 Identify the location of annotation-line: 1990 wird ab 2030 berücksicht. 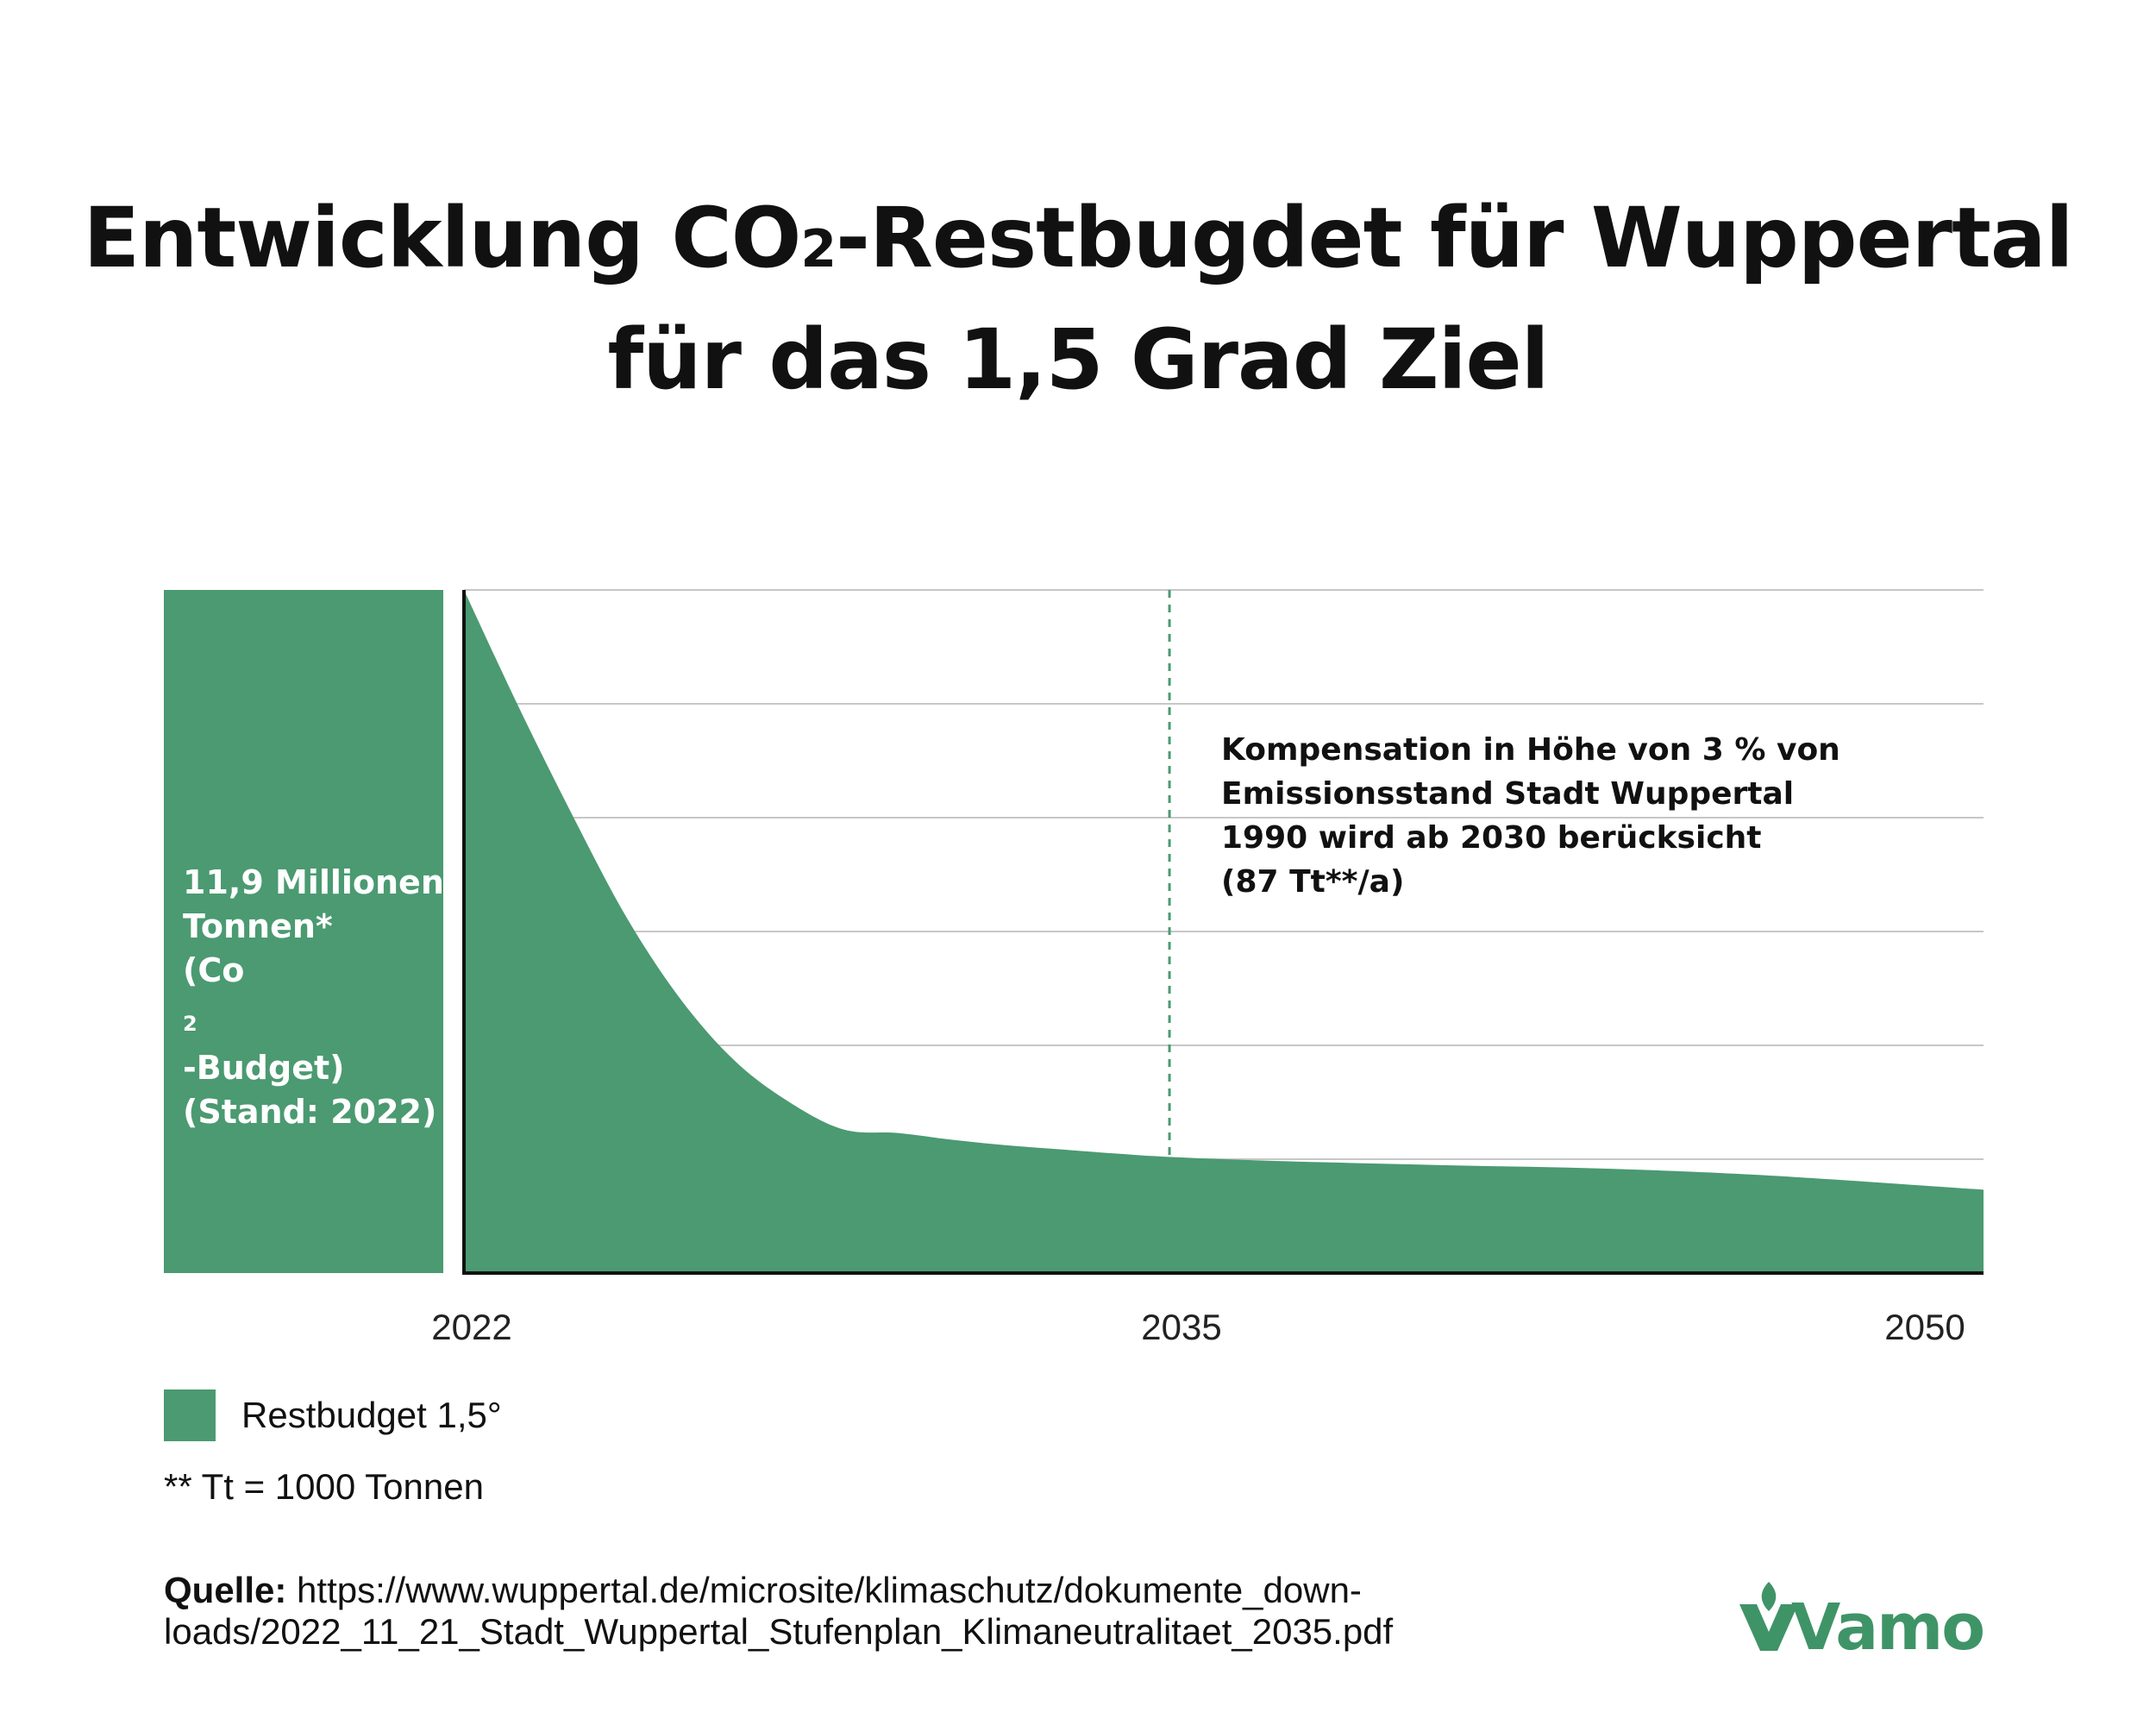
(1491, 838).